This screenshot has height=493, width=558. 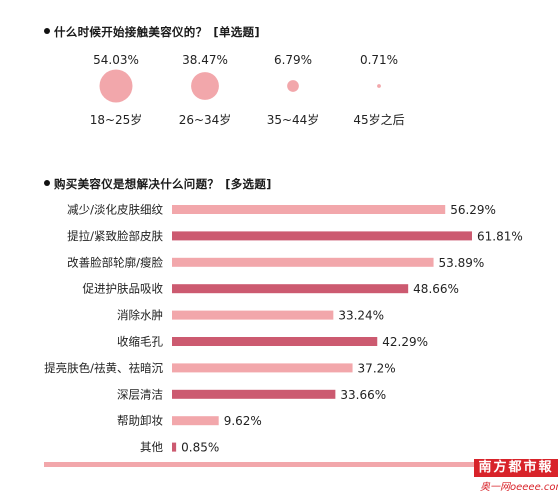 I want to click on bubble-category-label: 45岁之后, so click(x=378, y=119).